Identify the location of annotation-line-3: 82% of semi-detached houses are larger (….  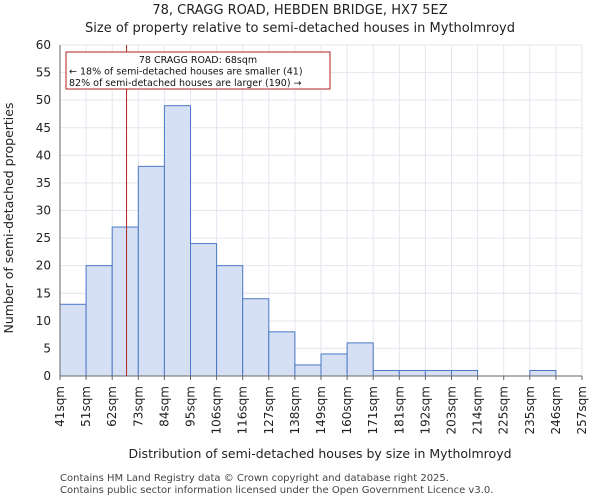
(185, 83).